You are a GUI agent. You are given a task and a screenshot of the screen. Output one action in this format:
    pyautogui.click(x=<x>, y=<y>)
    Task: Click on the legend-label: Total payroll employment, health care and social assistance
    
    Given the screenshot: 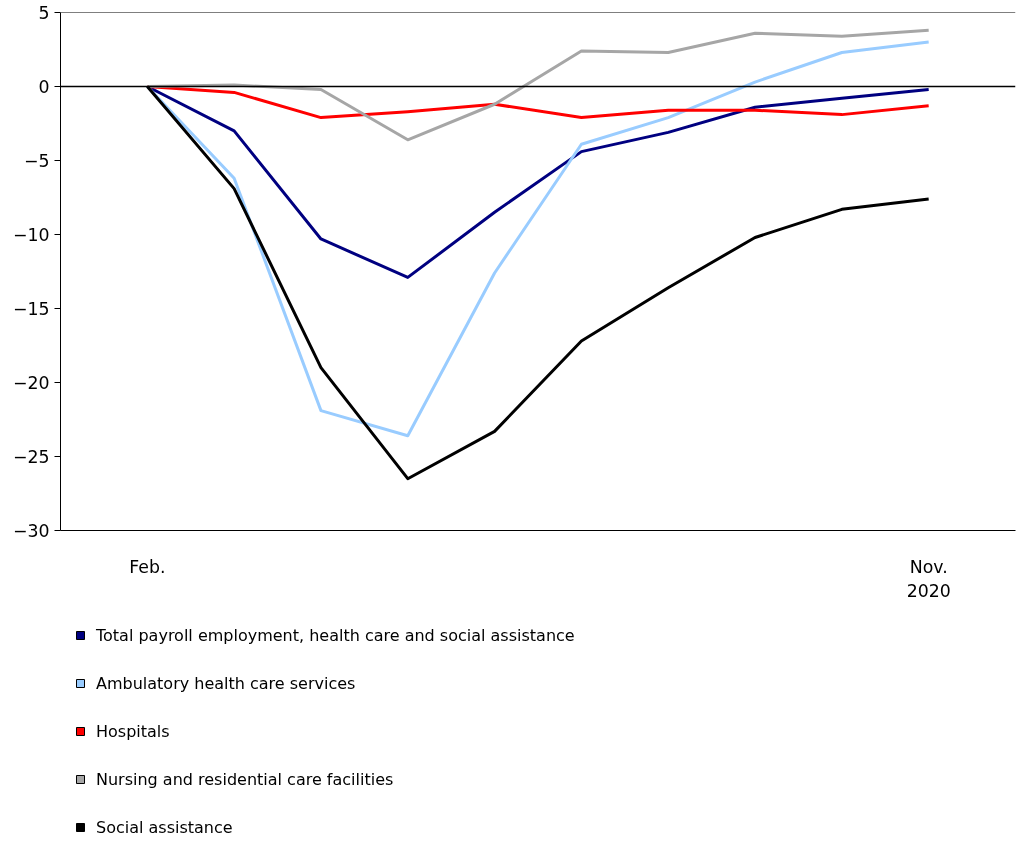 What is the action you would take?
    pyautogui.click(x=335, y=635)
    